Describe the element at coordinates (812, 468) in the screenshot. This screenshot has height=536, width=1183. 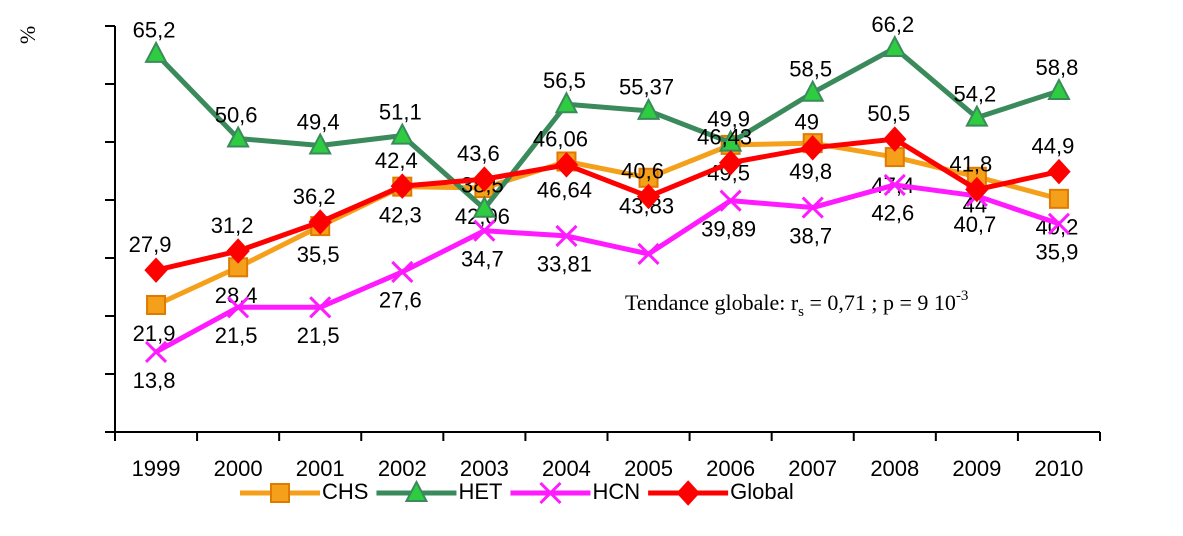
I see `x-tick-label: 2007` at that location.